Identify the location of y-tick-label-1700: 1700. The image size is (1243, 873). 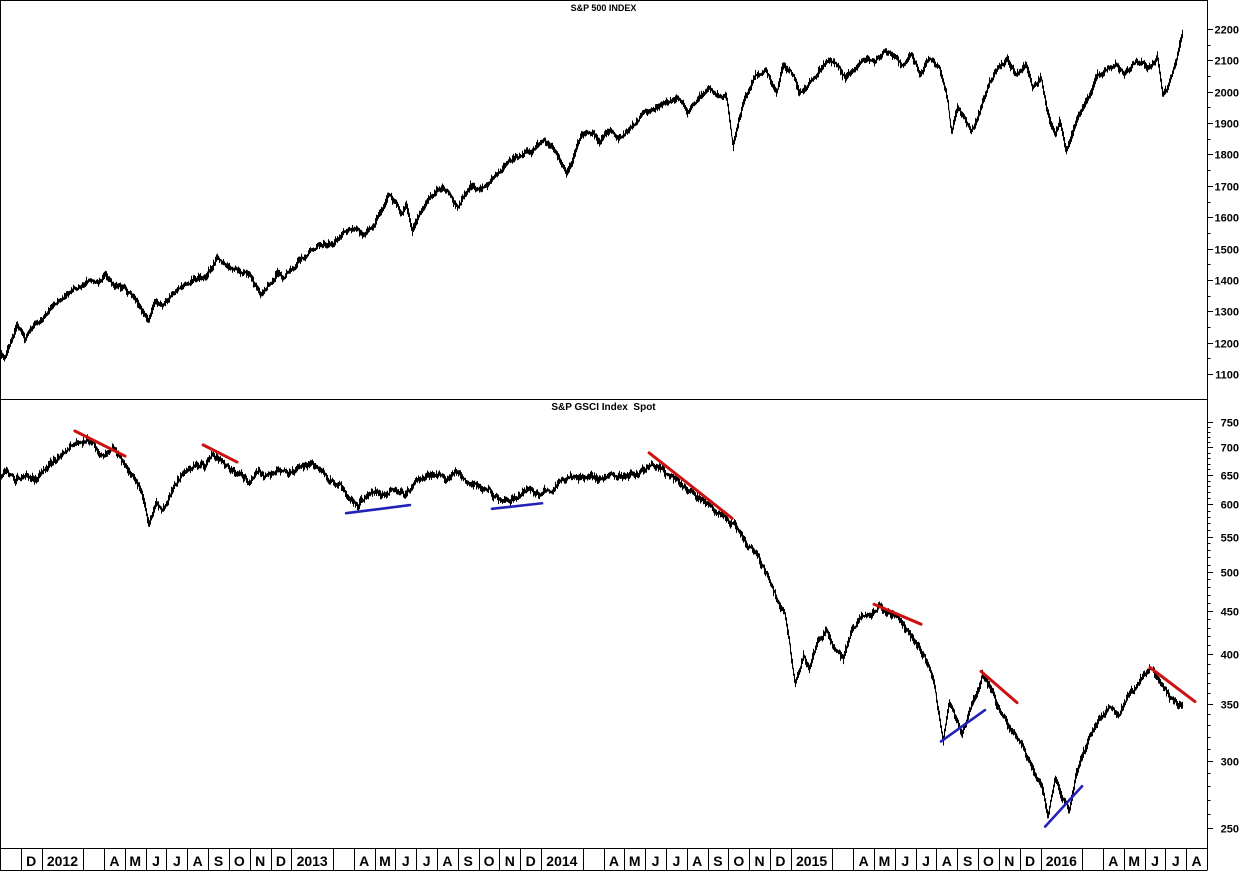
(1227, 188).